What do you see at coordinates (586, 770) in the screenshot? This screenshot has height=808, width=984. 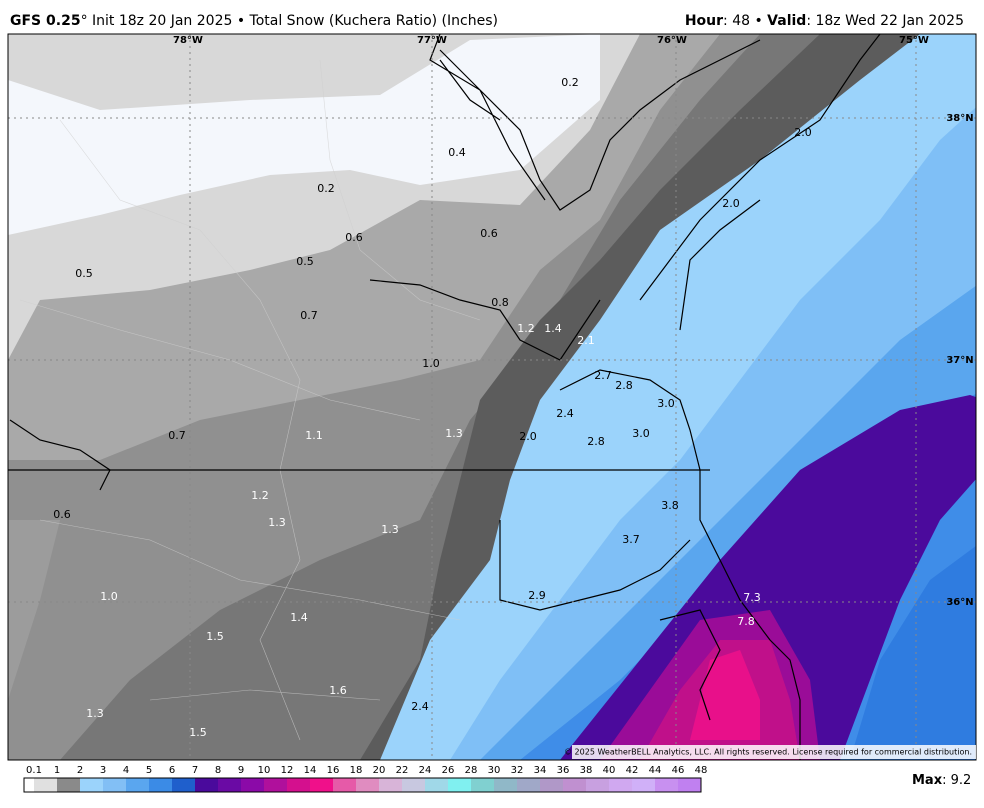 I see `legend-label: 38` at bounding box center [586, 770].